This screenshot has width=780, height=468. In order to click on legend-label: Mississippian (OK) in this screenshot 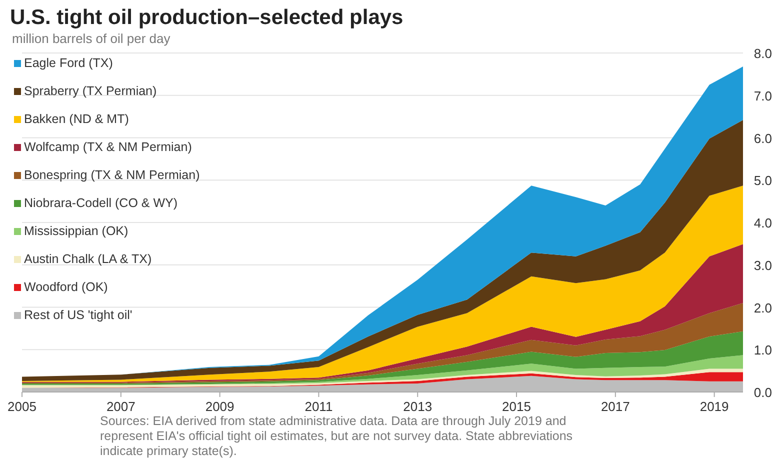, I will do `click(76, 231)`.